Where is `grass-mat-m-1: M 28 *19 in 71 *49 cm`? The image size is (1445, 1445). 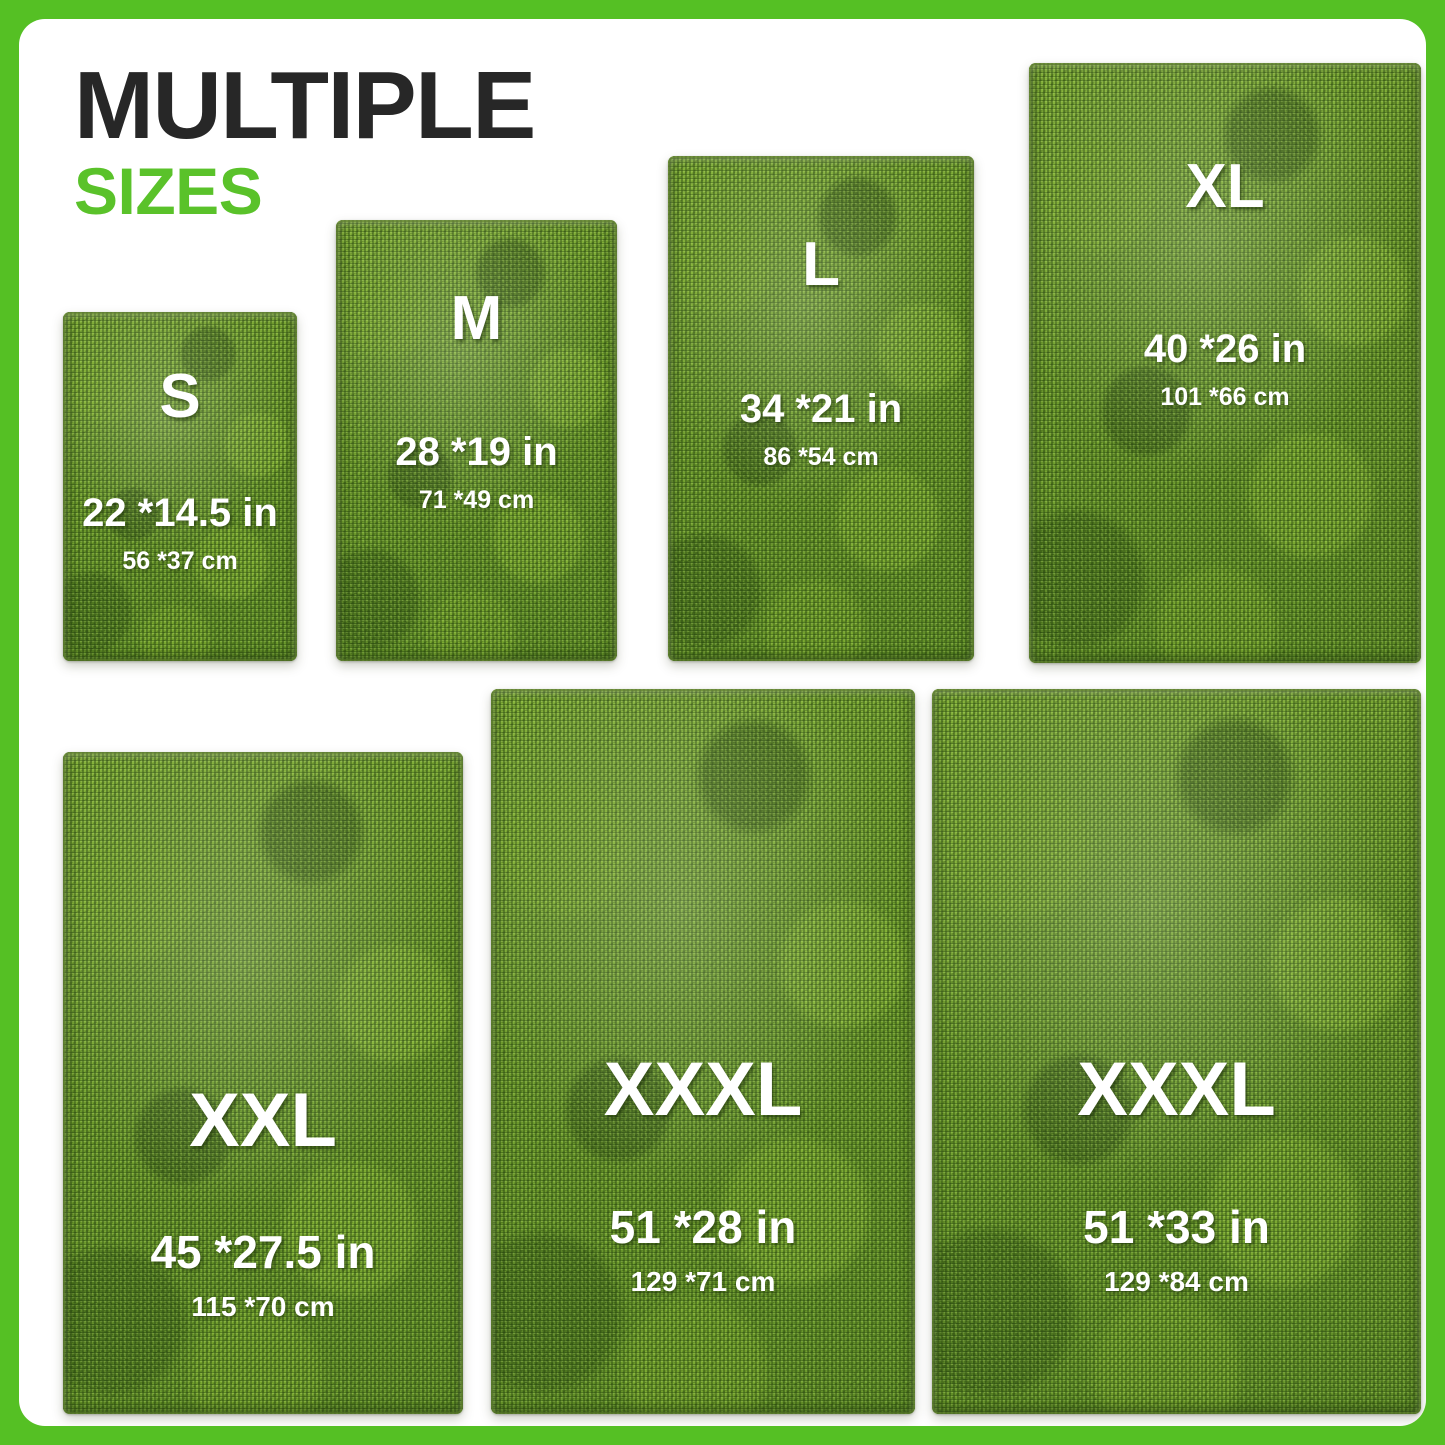 grass-mat-m-1: M 28 *19 in 71 *49 cm is located at coordinates (476, 440).